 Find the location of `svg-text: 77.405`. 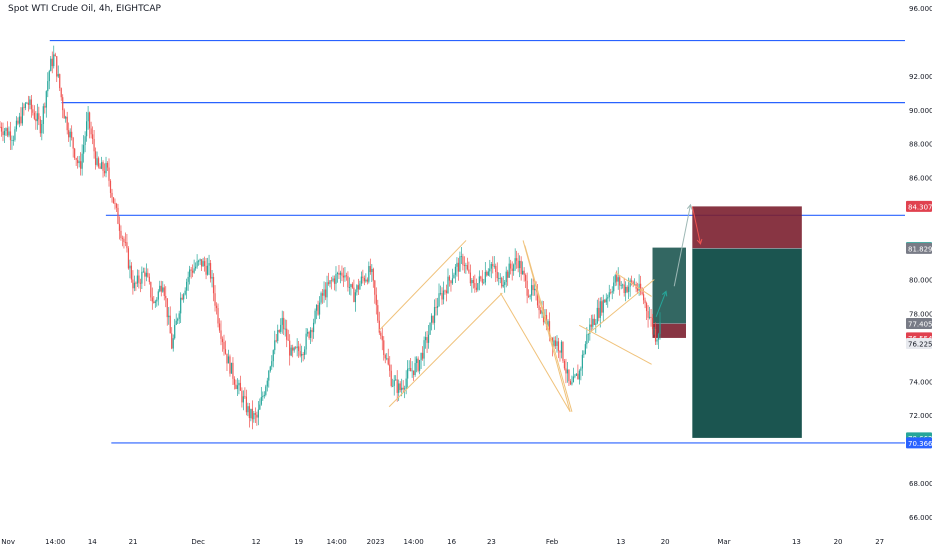

svg-text: 77.405 is located at coordinates (920, 324).